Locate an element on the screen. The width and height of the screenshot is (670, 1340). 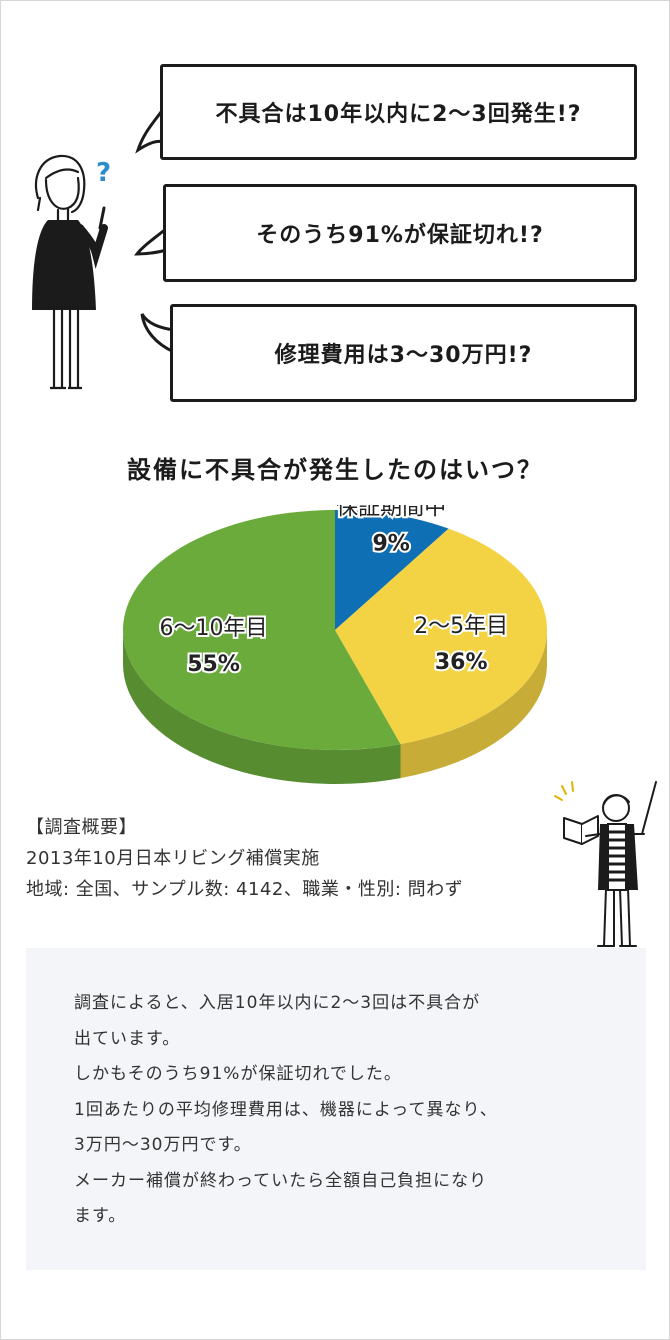
summary-line-1: 調査によると、入居10年以内に2〜3回は不具合が is located at coordinates (277, 1003).